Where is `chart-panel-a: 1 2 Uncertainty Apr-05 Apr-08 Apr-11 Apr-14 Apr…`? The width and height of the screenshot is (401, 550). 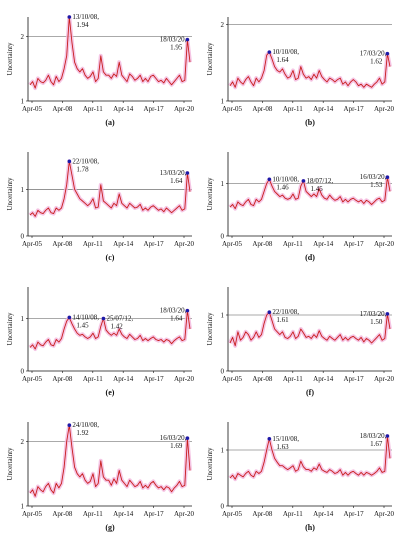 chart-panel-a: 1 2 Uncertainty Apr-05 Apr-08 Apr-11 Apr-14 Apr… is located at coordinates (100, 71).